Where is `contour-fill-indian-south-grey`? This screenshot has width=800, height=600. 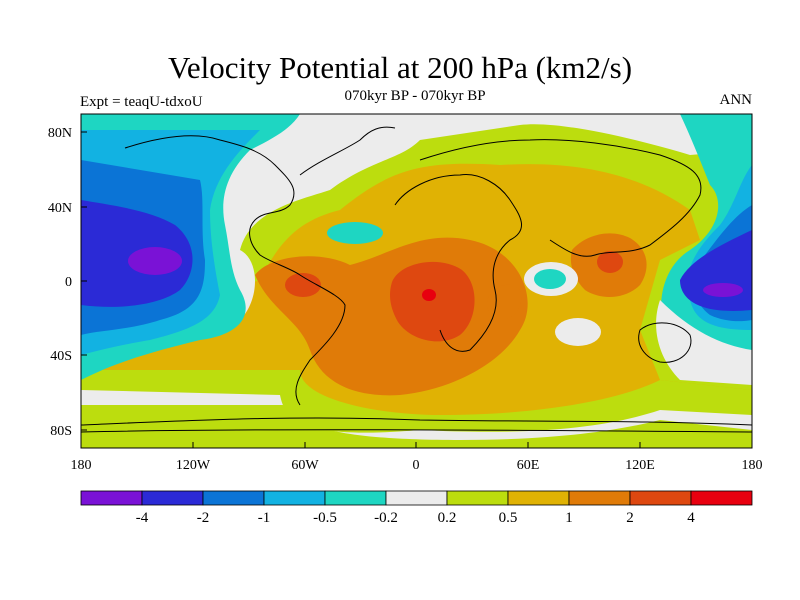
contour-fill-indian-south-grey is located at coordinates (578, 332).